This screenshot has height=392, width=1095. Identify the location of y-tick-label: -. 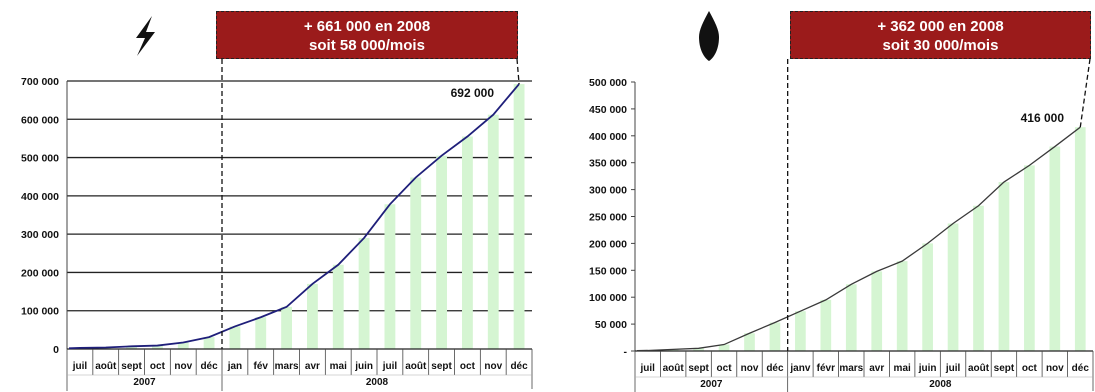
(626, 352).